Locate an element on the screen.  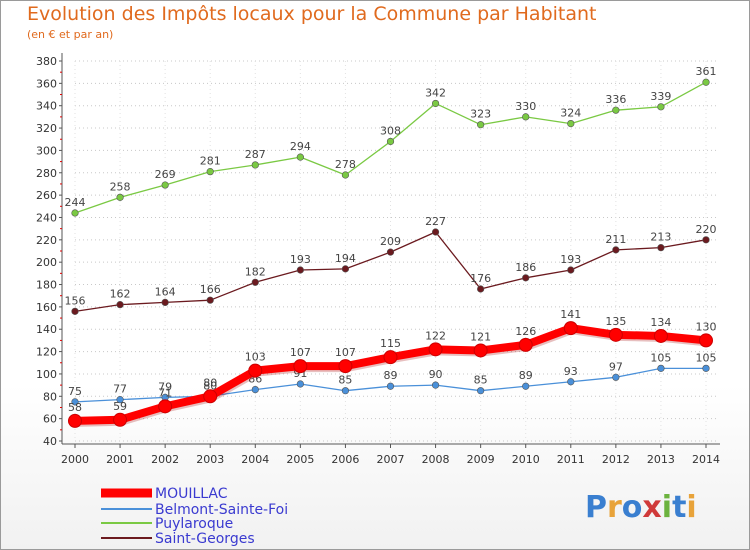
data-label: 121 is located at coordinates (480, 336).